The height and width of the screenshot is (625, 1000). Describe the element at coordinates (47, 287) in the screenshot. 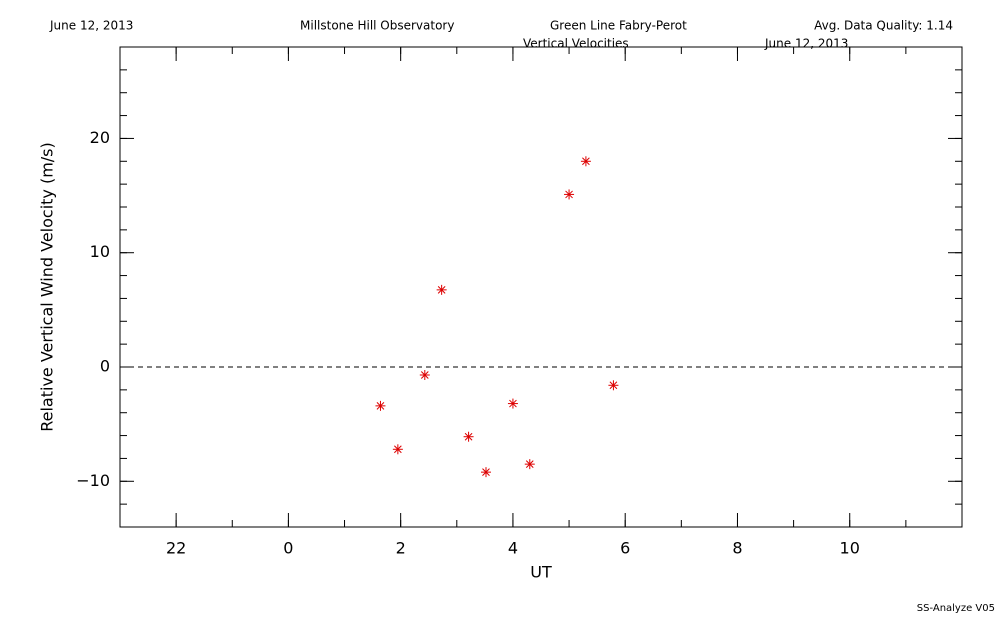

I see `y-axis-label: Relative Vertical Wind Velocity (m/s)` at that location.